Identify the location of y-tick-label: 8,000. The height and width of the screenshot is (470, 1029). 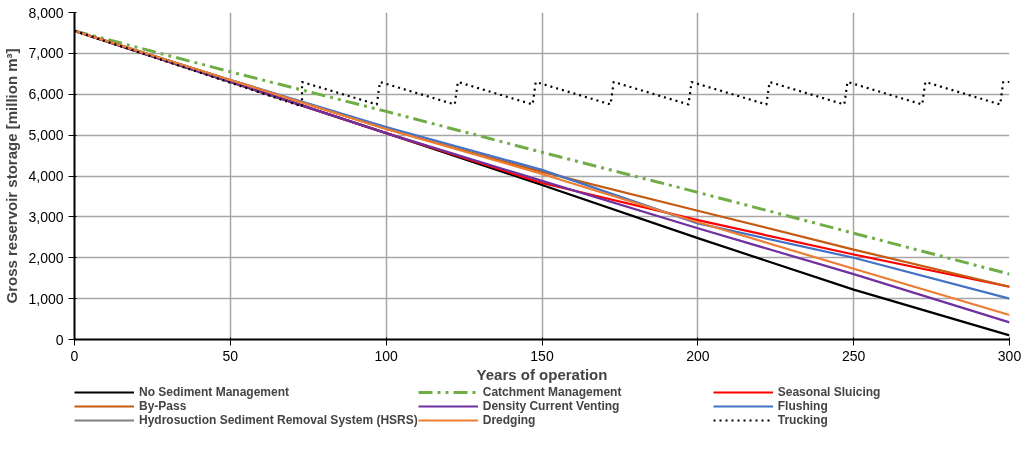
(46, 12).